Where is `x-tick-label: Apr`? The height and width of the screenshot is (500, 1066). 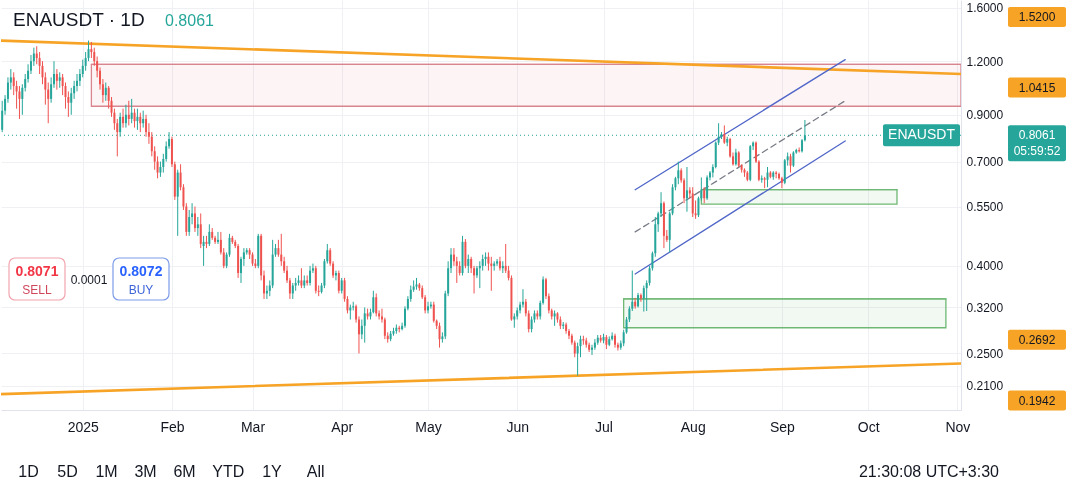
x-tick-label: Apr is located at coordinates (342, 426).